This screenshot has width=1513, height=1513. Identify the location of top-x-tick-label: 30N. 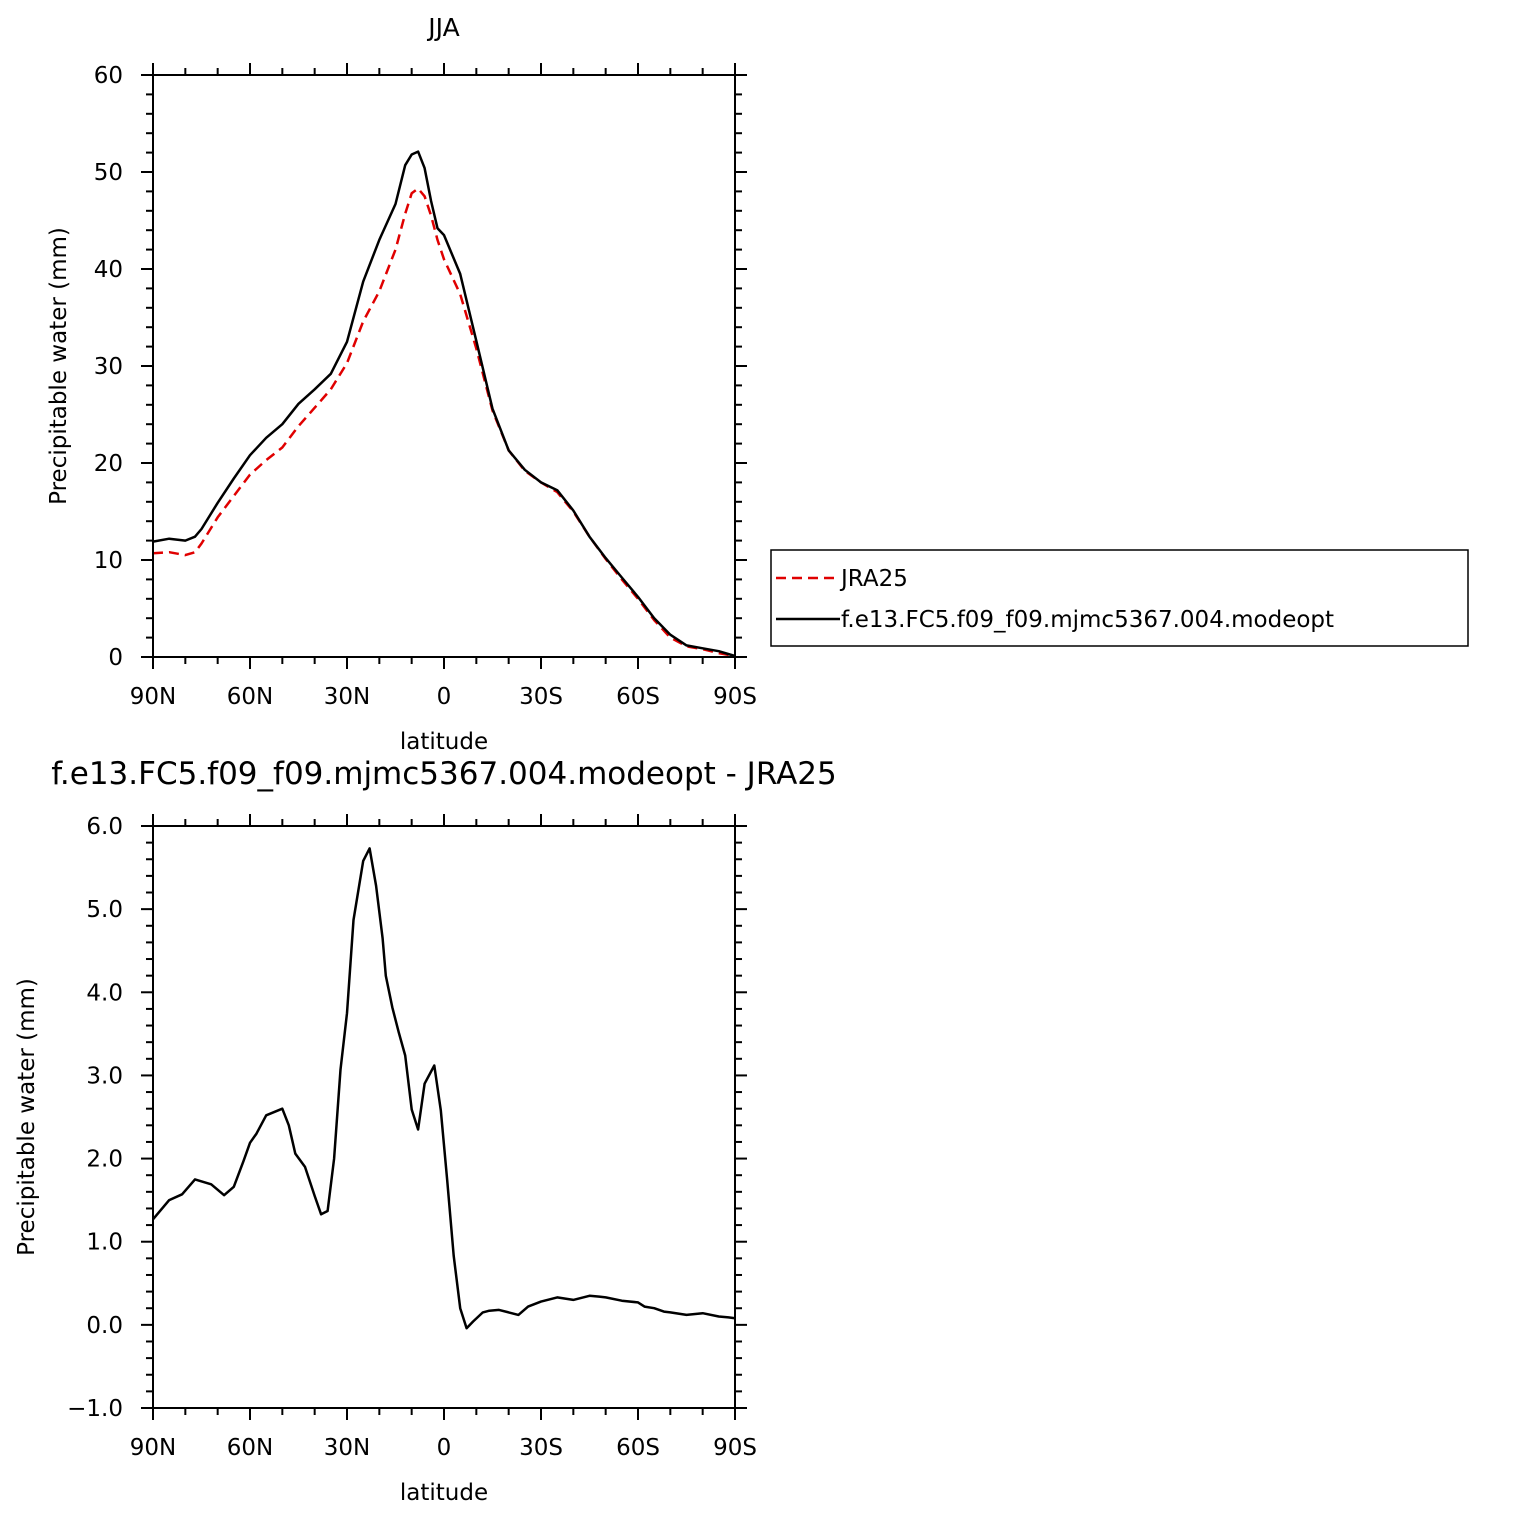
(347, 697).